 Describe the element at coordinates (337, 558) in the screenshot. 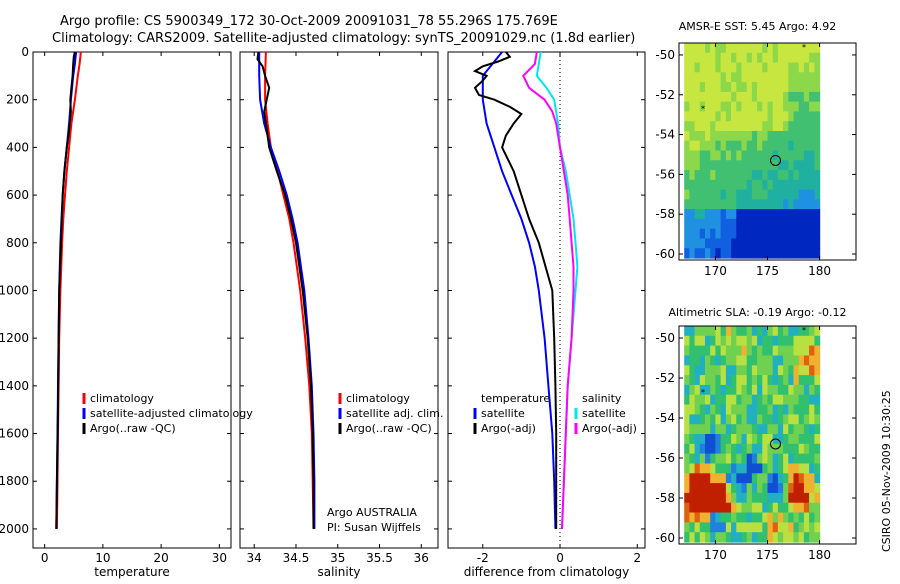

I see `x-tick-label: 35` at that location.